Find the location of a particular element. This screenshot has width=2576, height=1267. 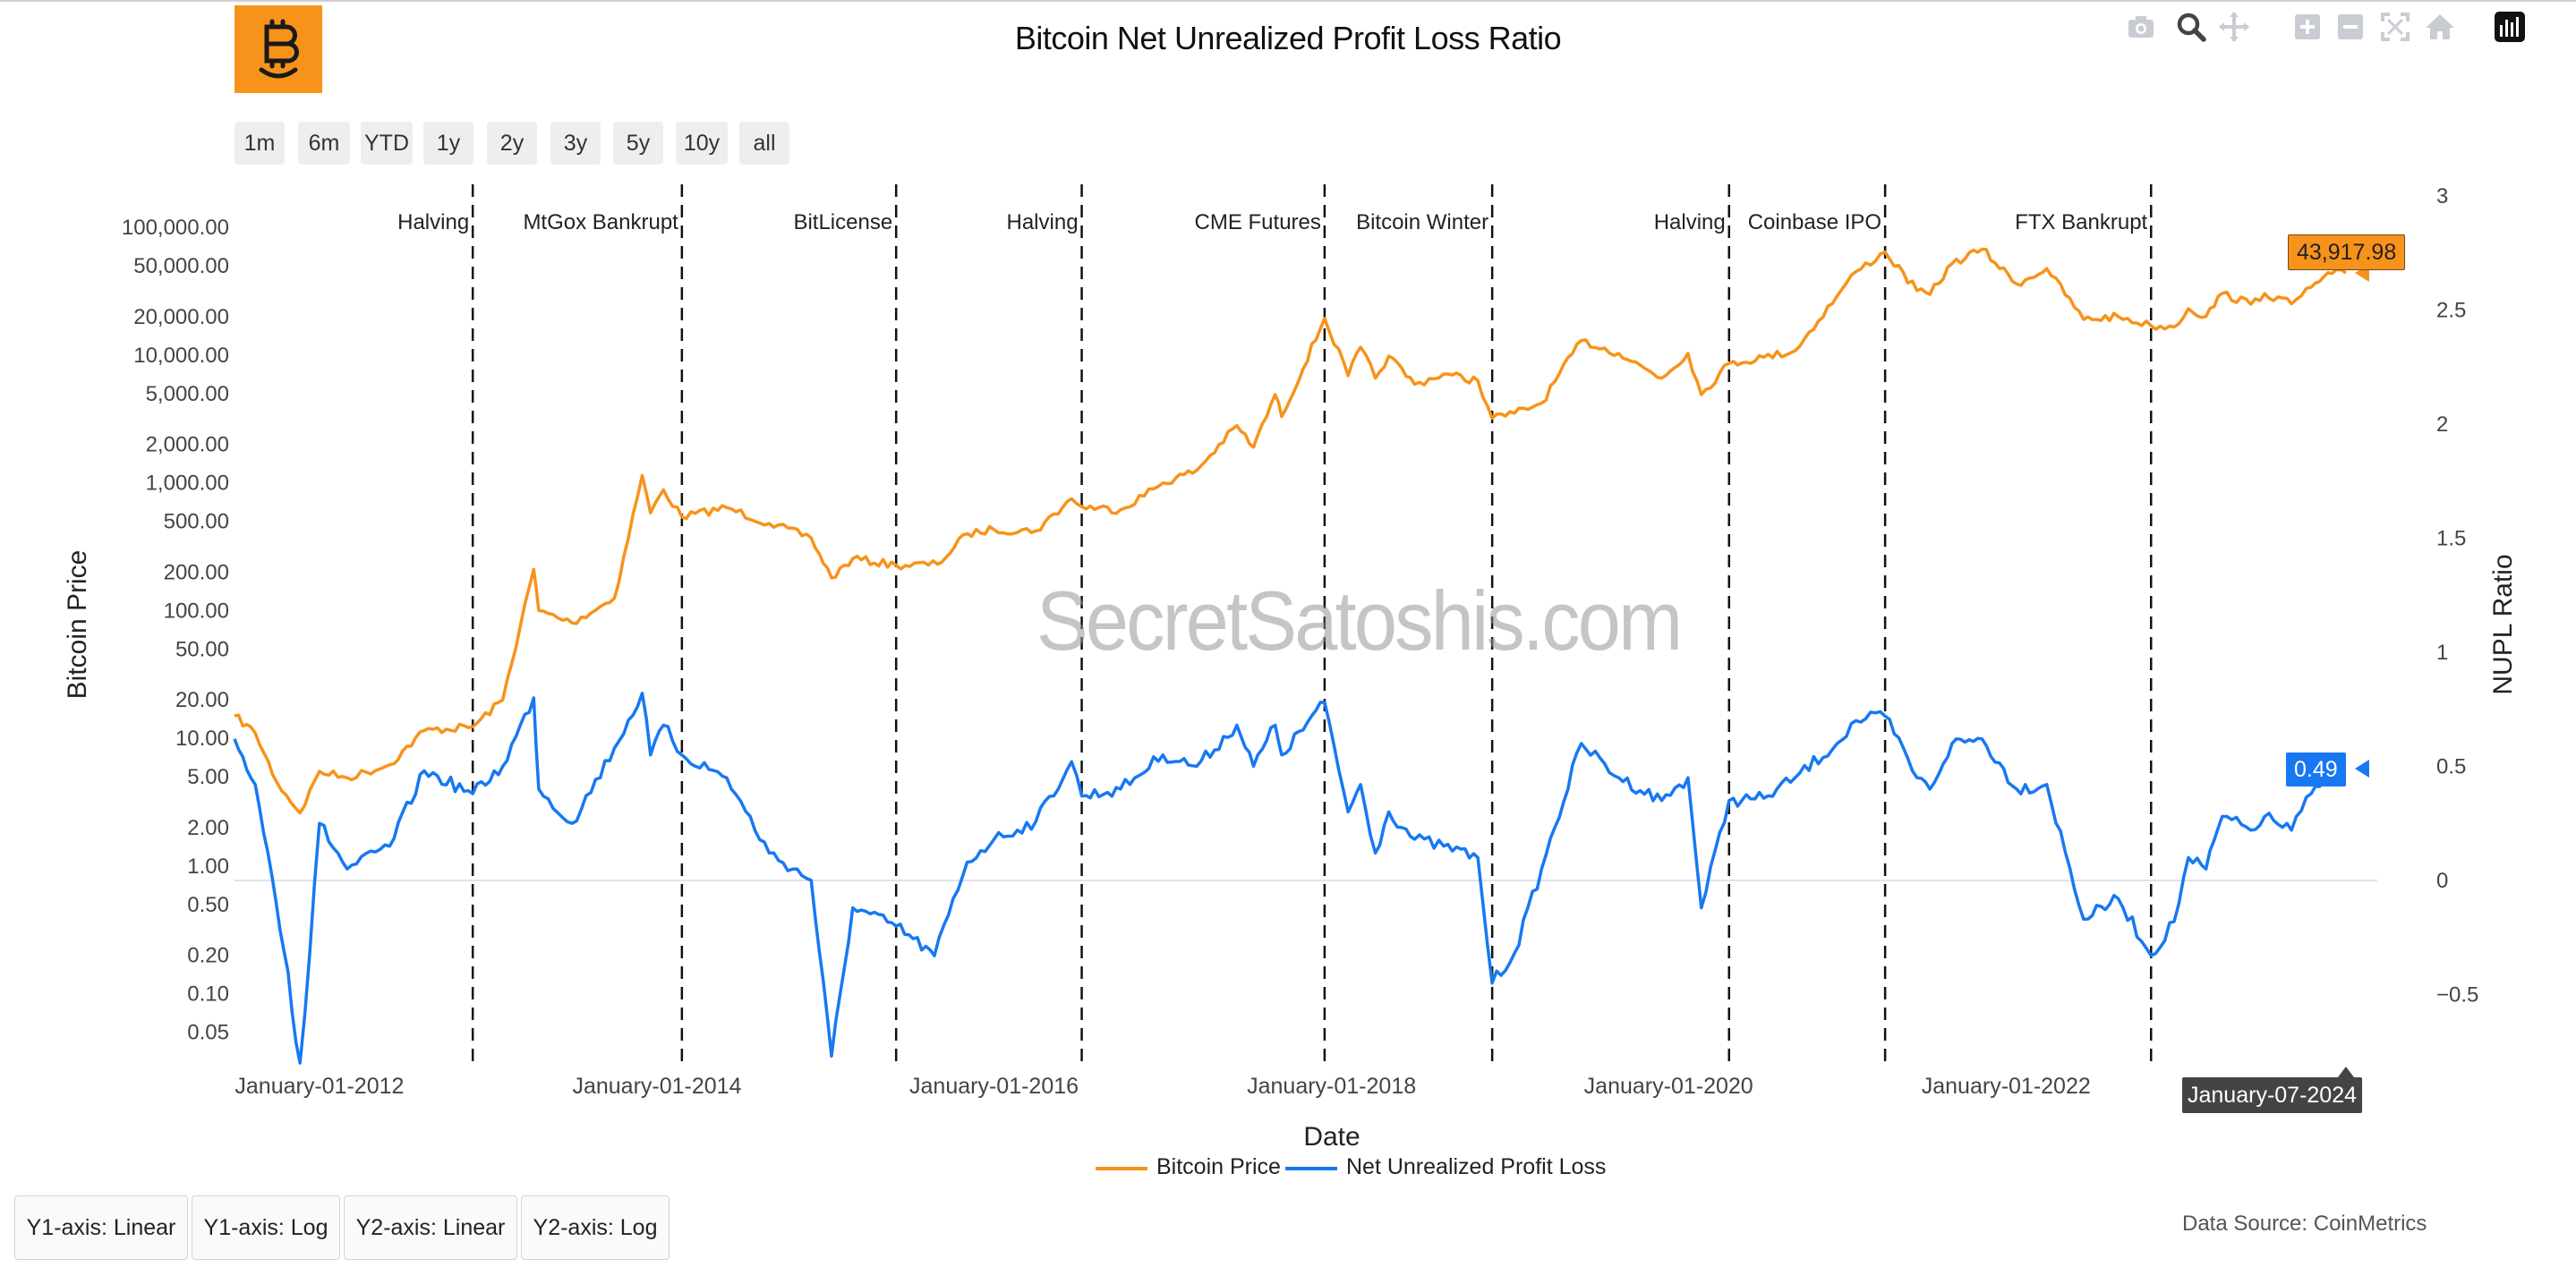

date-hover-pointer is located at coordinates (2345, 1072).